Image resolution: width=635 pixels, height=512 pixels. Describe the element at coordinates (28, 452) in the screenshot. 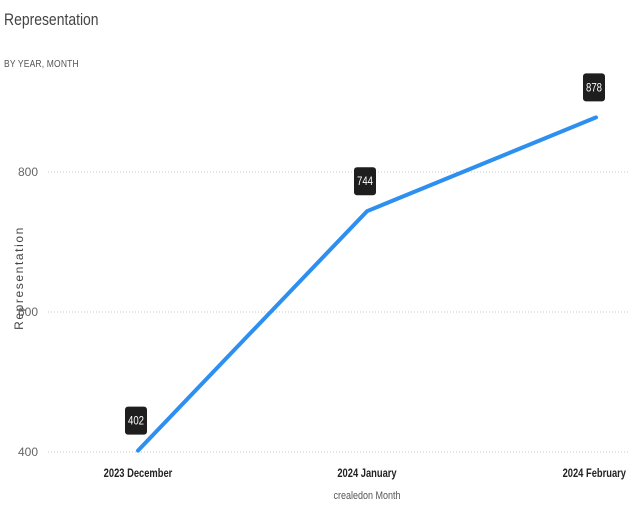

I see `y-tick-label: 400` at that location.